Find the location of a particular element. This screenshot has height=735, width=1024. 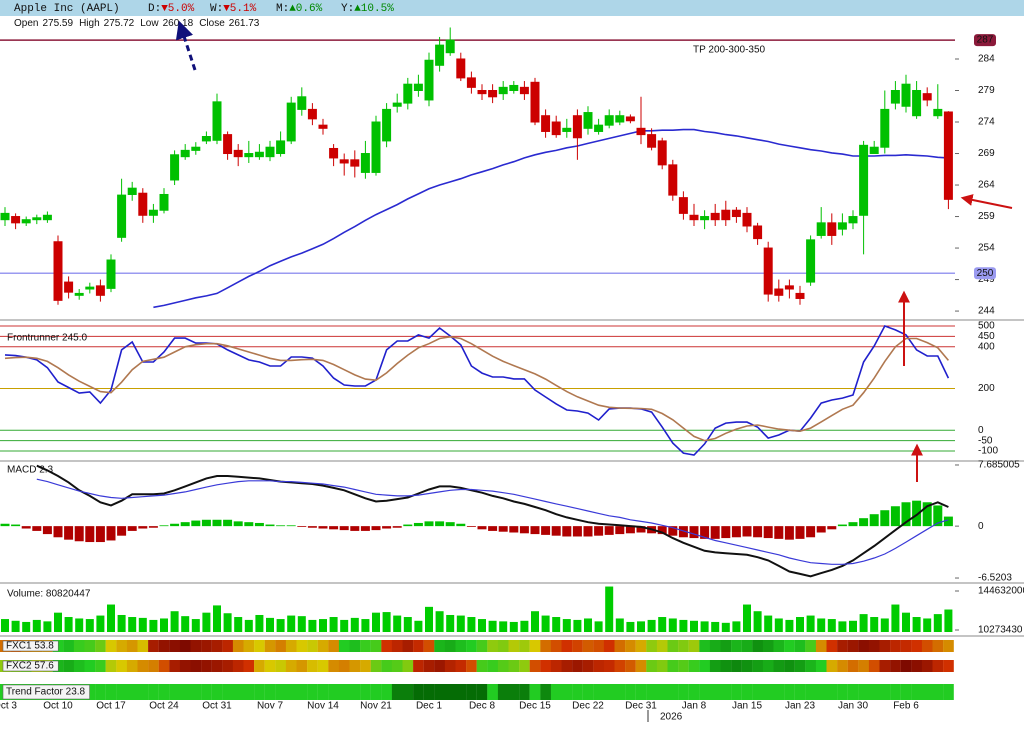

change-label: Y: is located at coordinates (347, 9).